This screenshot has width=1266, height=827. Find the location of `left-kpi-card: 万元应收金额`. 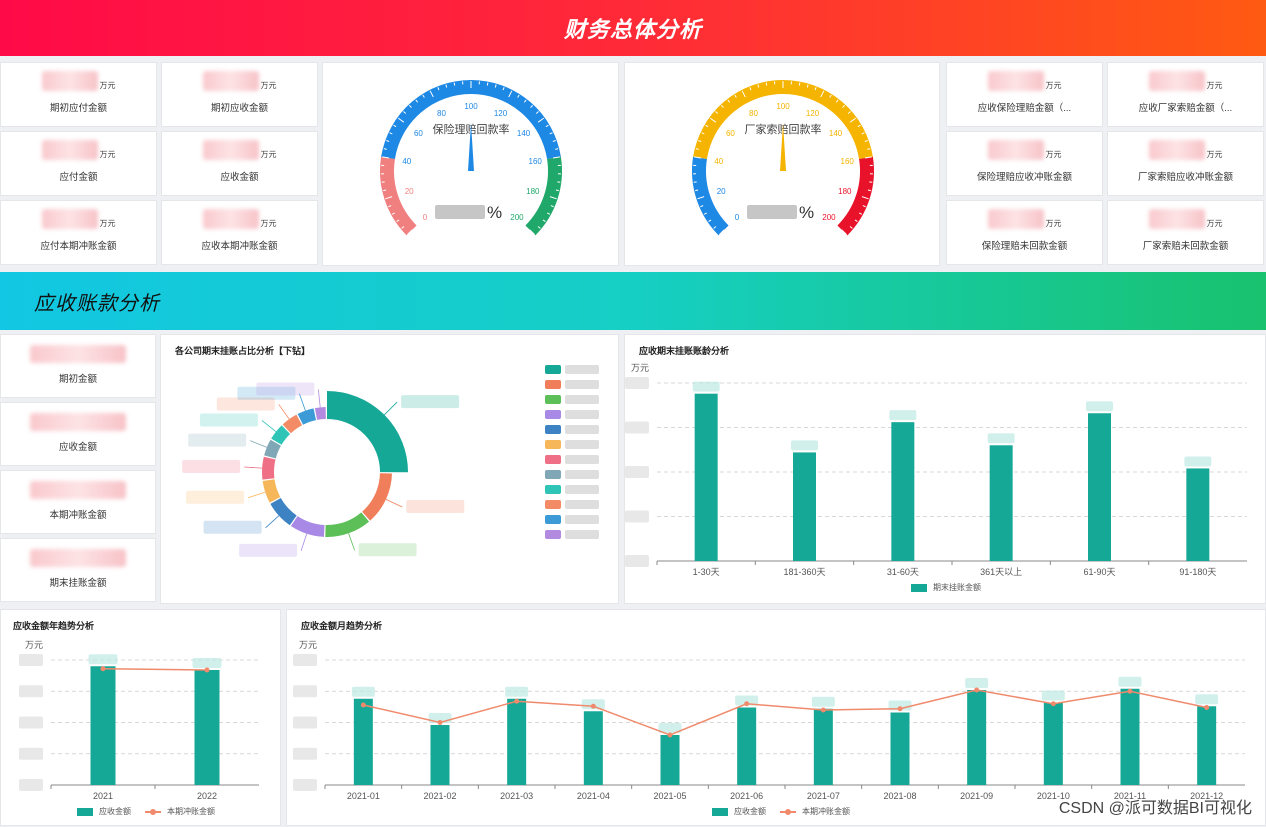

left-kpi-card: 万元应收金额 is located at coordinates (239, 163).